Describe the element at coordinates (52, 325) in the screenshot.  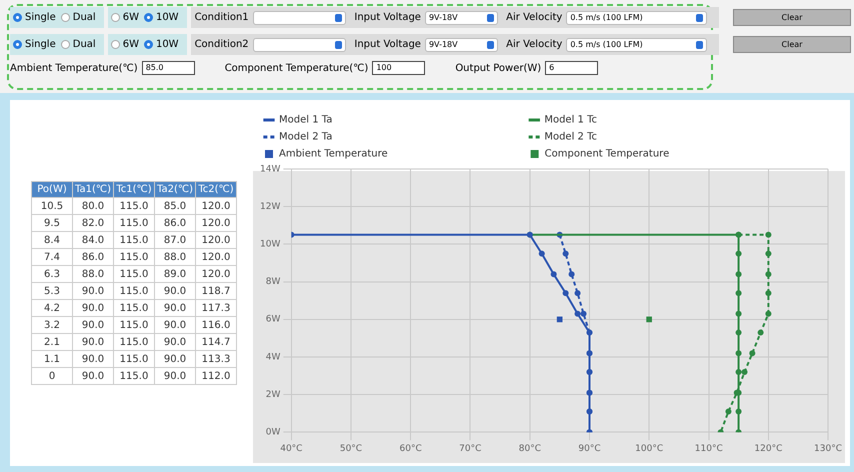
I see `text: 3.2` at that location.